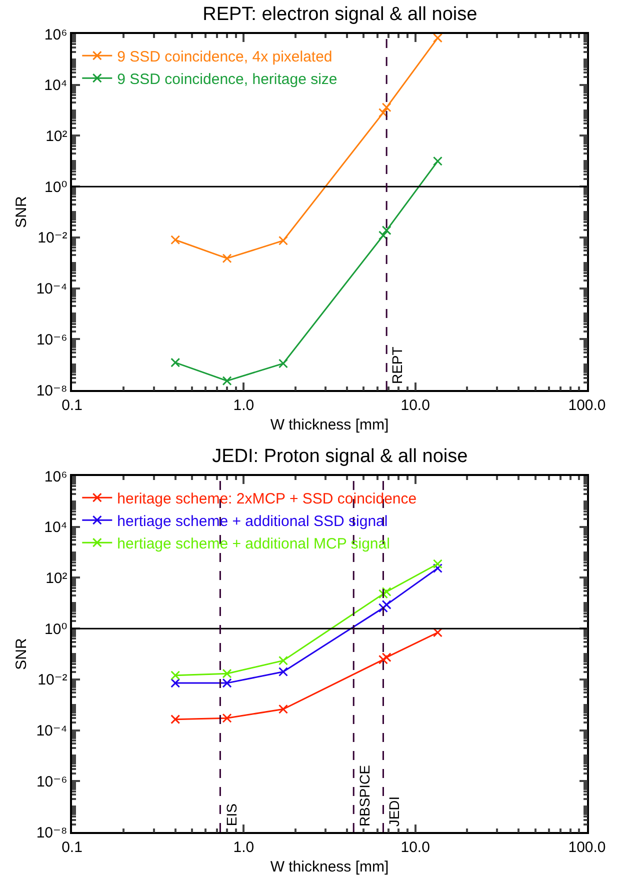 This screenshot has width=618, height=885. What do you see at coordinates (227, 79) in the screenshot?
I see `legend-label: 9 SSD coincidence, heritage size` at bounding box center [227, 79].